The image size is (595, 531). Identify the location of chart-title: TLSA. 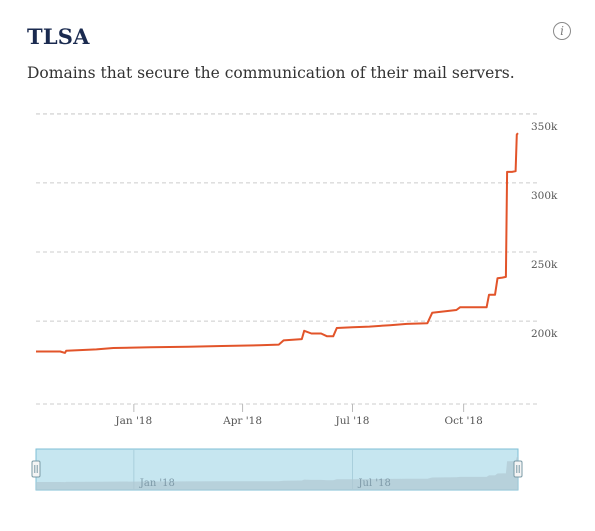
(58, 36).